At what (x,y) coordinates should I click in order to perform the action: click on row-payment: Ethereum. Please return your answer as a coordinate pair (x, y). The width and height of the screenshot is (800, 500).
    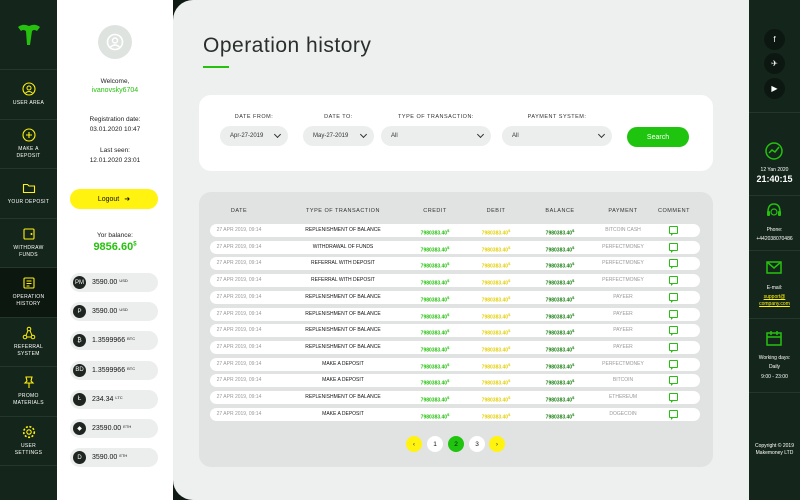
    Looking at the image, I should click on (623, 397).